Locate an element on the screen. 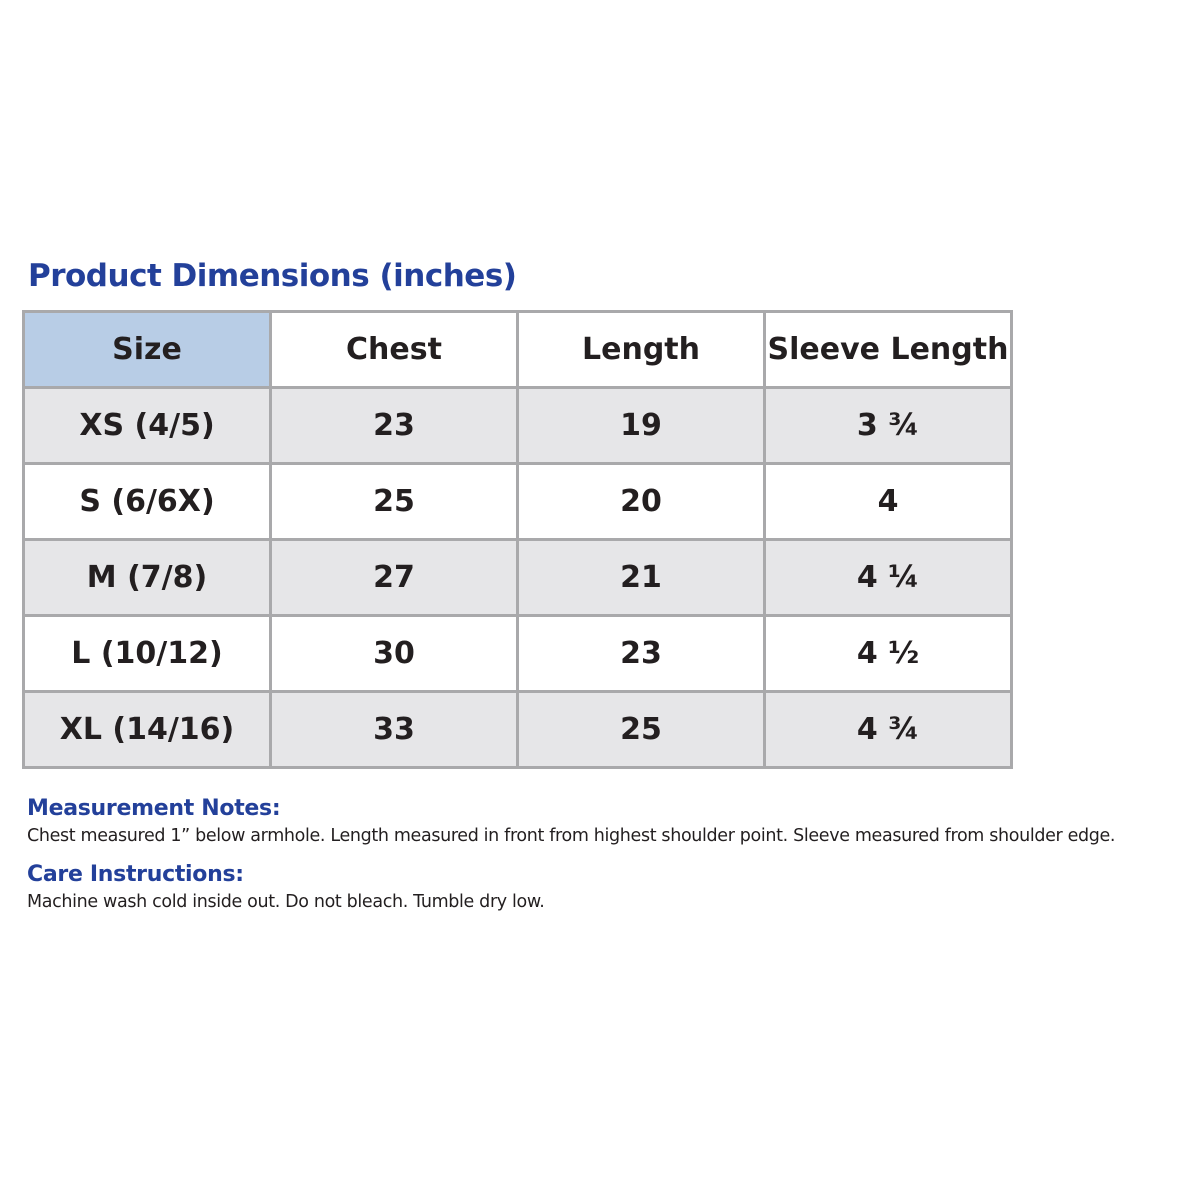  size-cell: M (7/8) is located at coordinates (147, 577).